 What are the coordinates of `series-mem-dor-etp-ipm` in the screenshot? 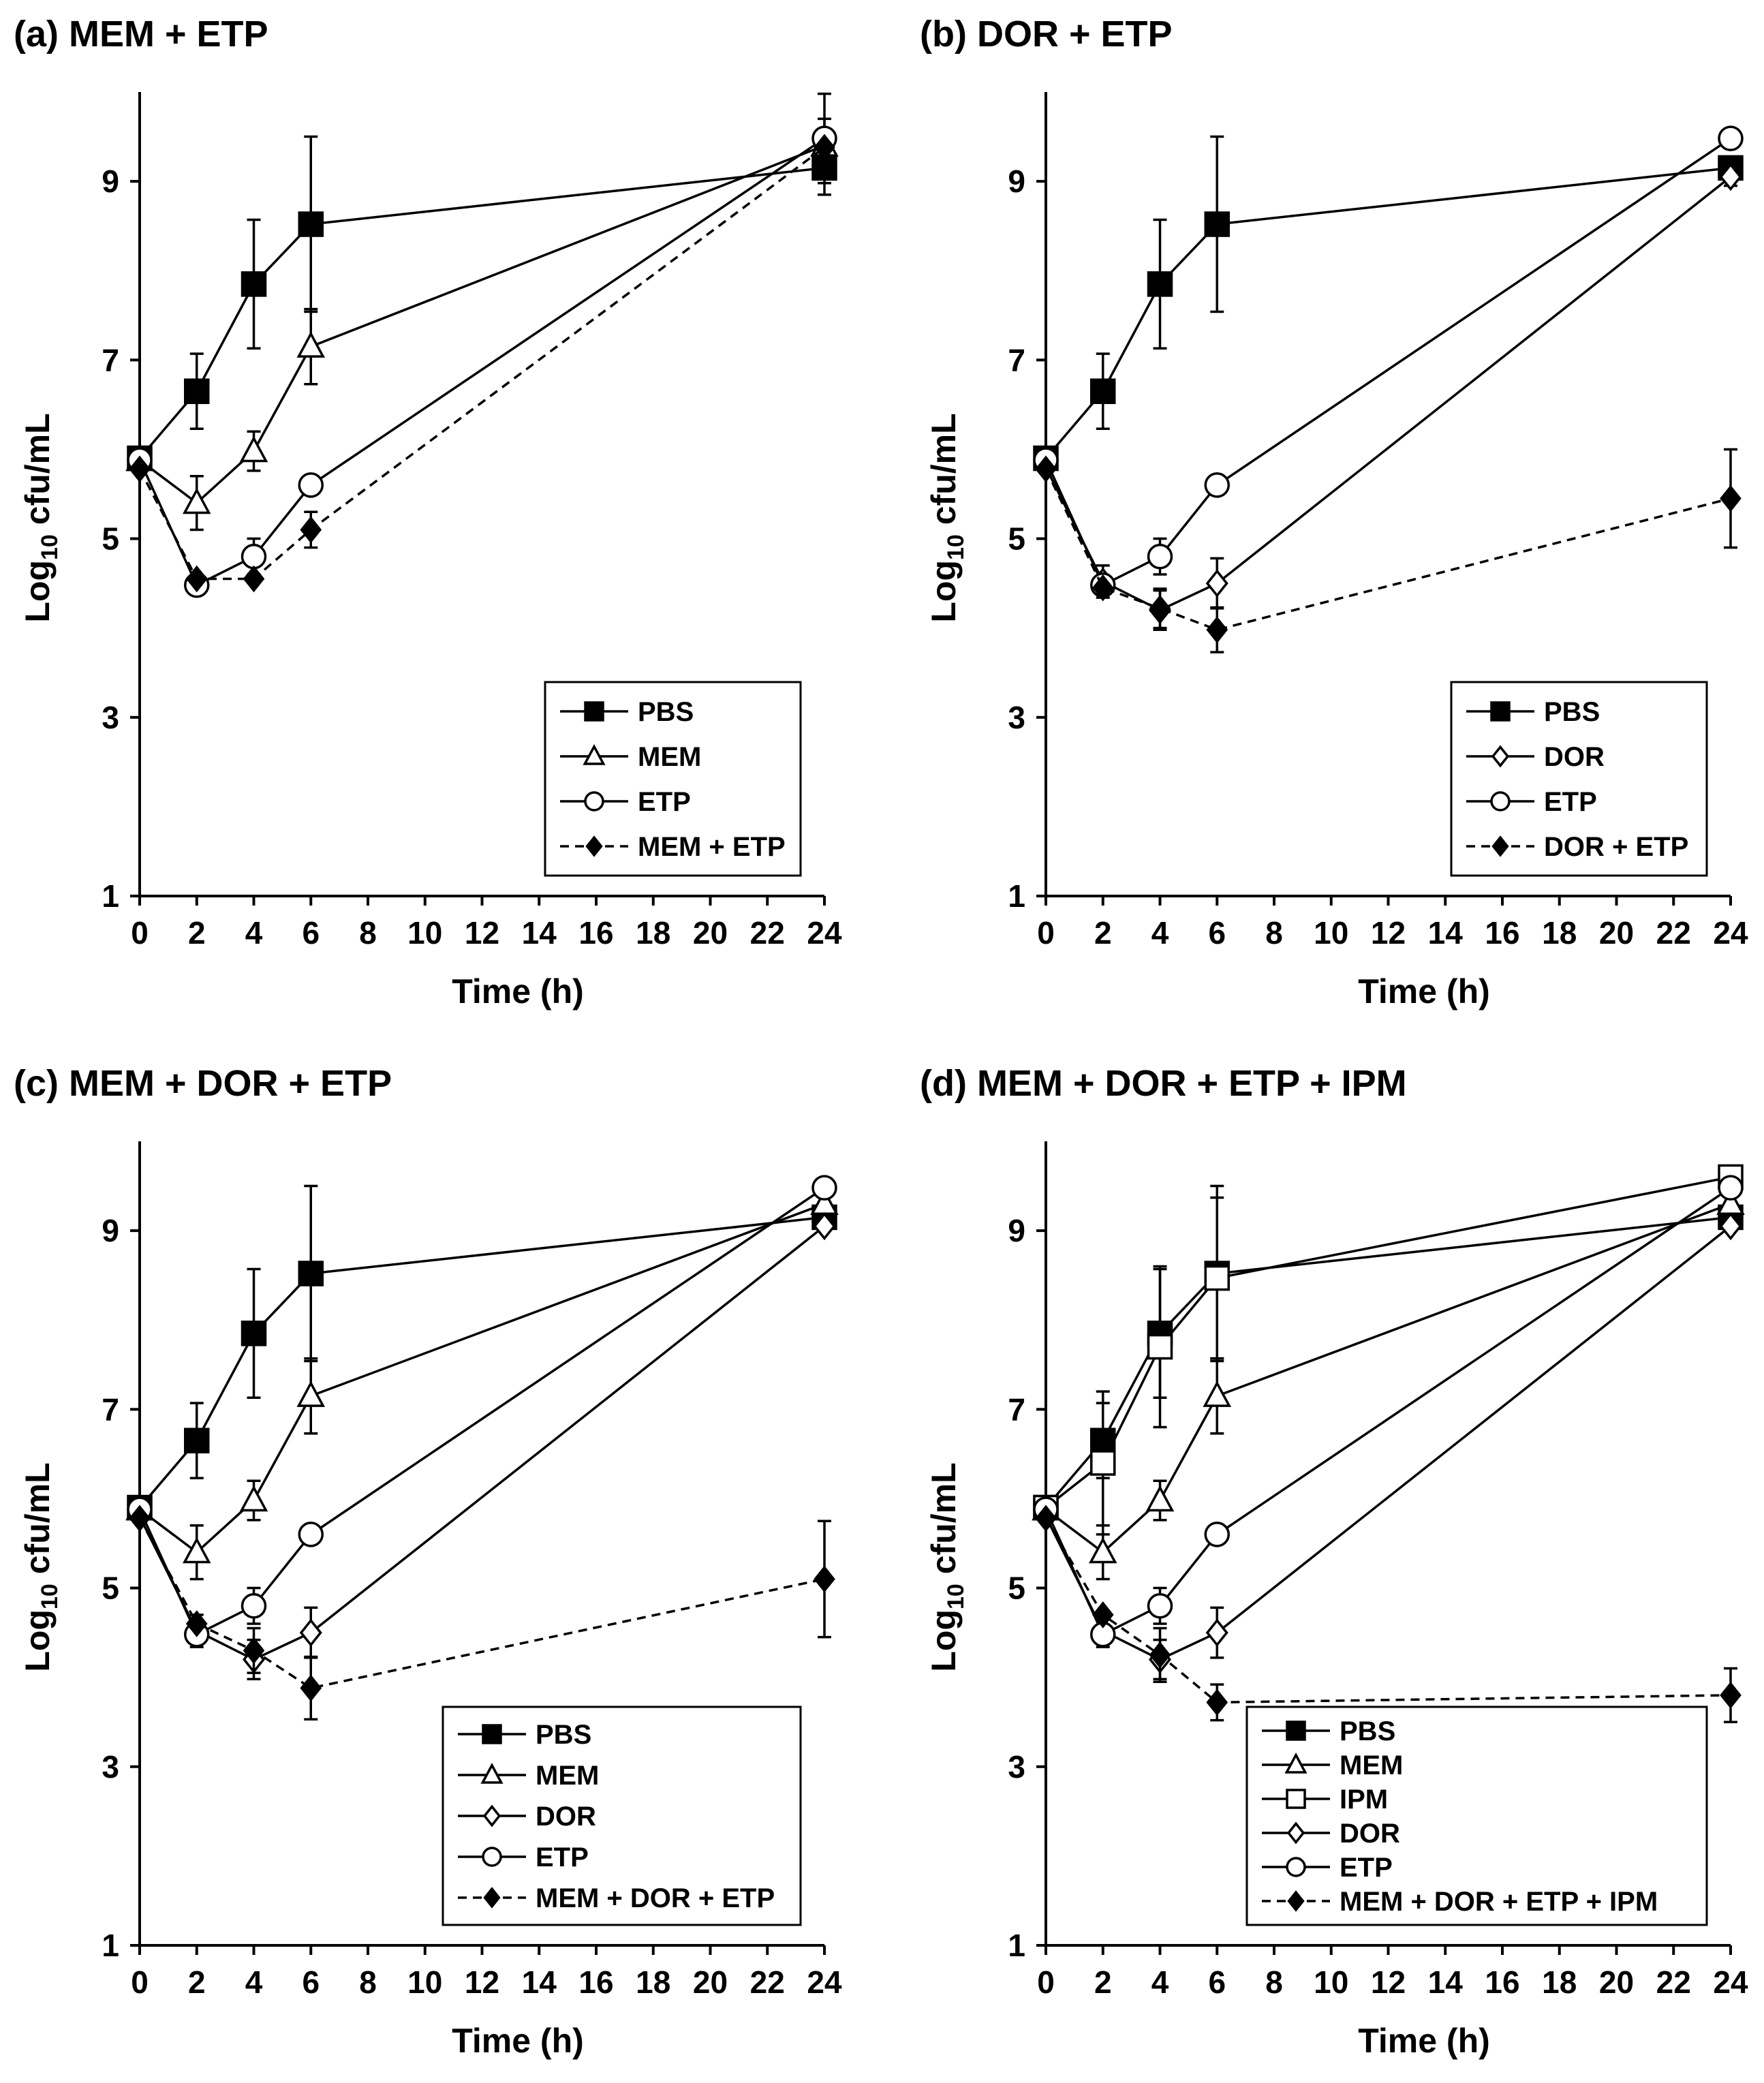 It's located at (1388, 1614).